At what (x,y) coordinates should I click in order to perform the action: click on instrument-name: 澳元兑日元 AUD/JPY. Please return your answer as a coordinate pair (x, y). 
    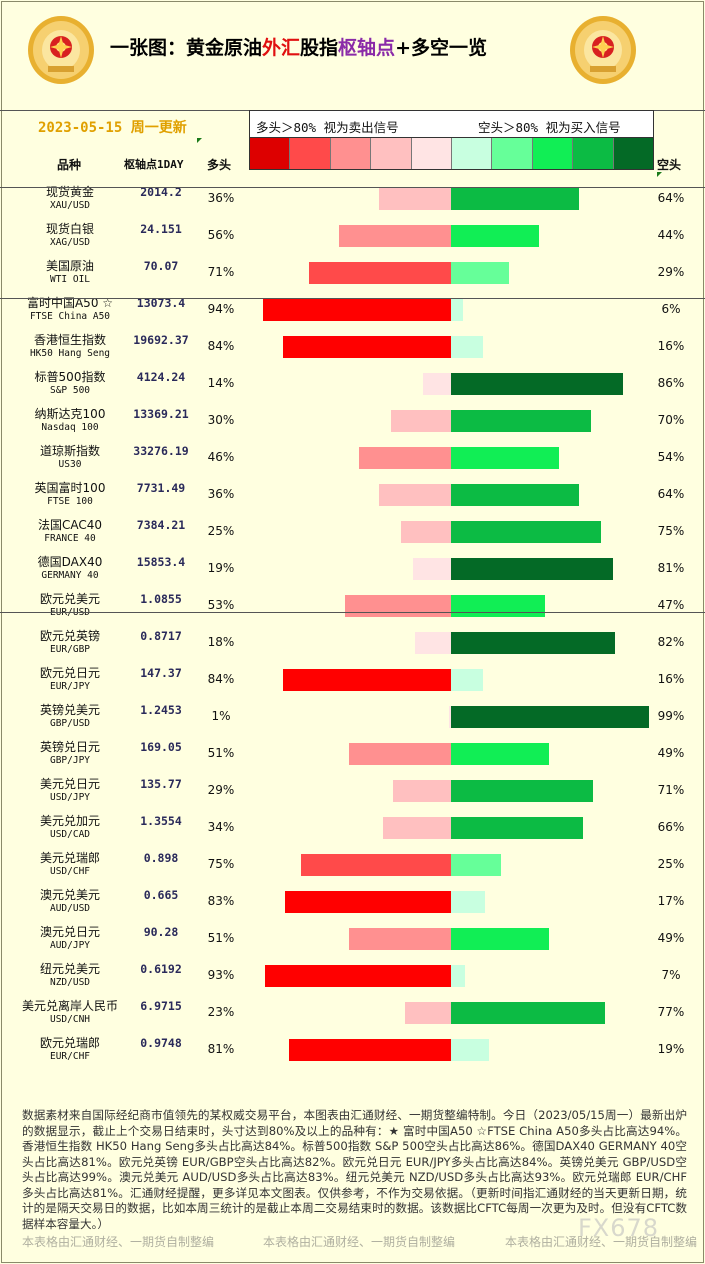
    Looking at the image, I should click on (70, 939).